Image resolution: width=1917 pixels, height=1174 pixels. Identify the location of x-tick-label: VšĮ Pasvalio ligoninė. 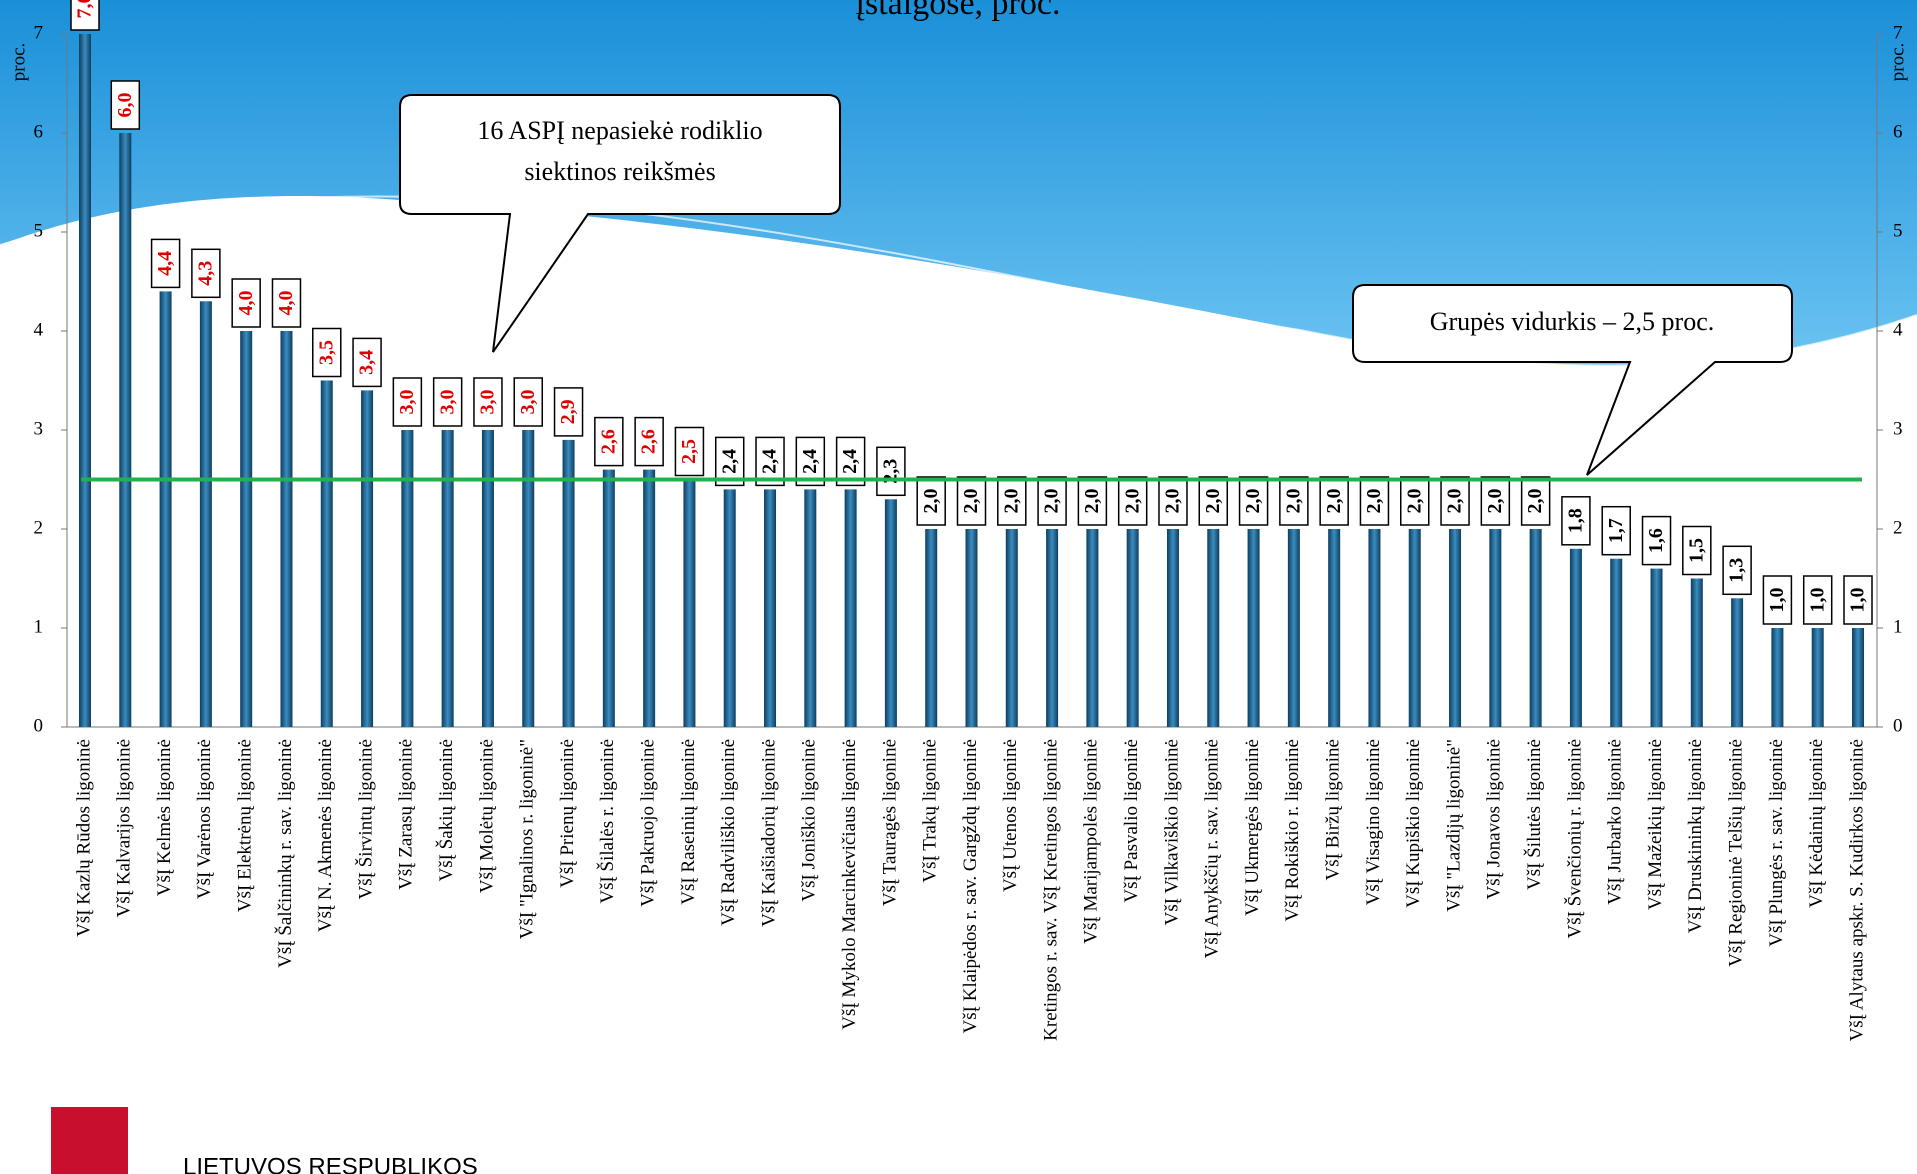
(1131, 821).